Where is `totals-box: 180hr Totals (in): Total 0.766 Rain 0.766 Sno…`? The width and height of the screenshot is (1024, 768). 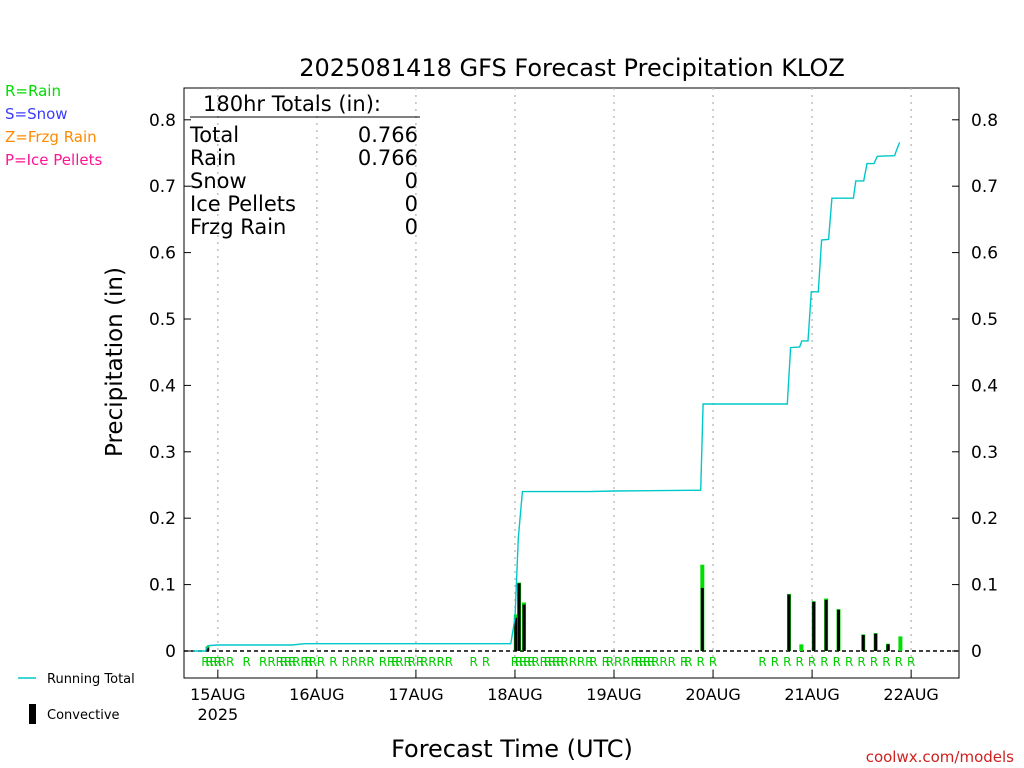 totals-box: 180hr Totals (in): Total 0.766 Rain 0.766 Sno… is located at coordinates (304, 165).